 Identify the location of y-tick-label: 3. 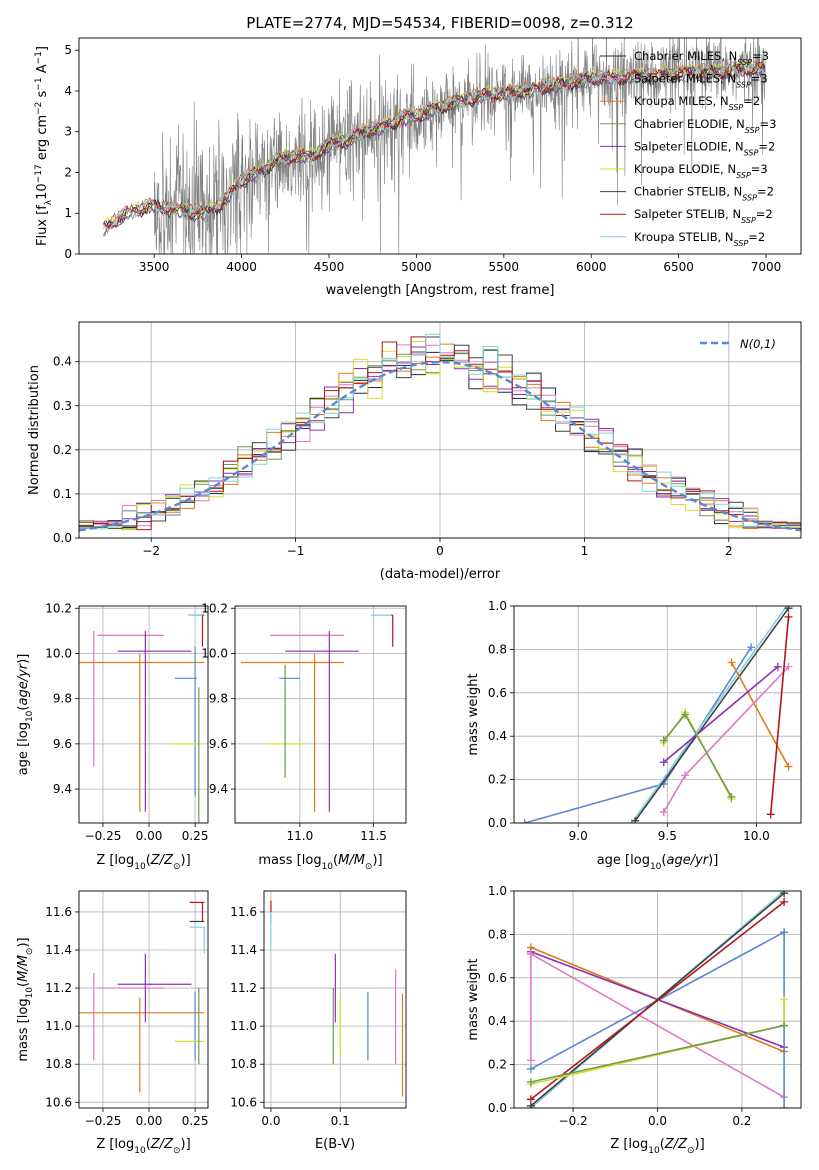
(68, 132).